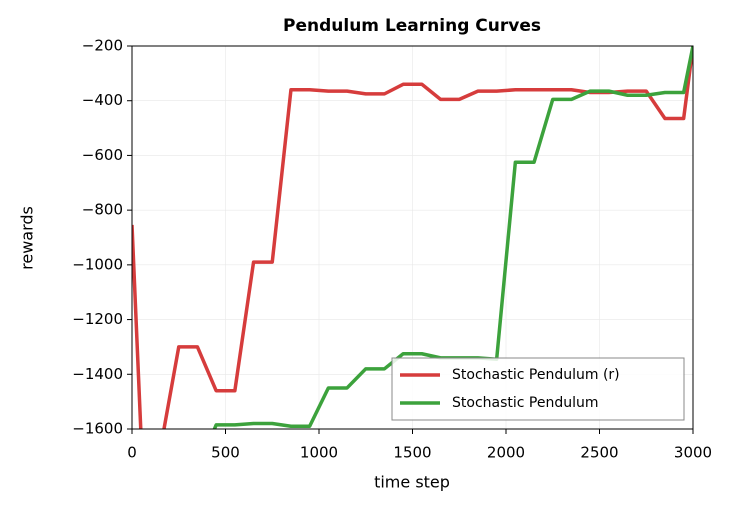 The image size is (734, 510). What do you see at coordinates (97, 429) in the screenshot?
I see `y-tick-label: −1600` at bounding box center [97, 429].